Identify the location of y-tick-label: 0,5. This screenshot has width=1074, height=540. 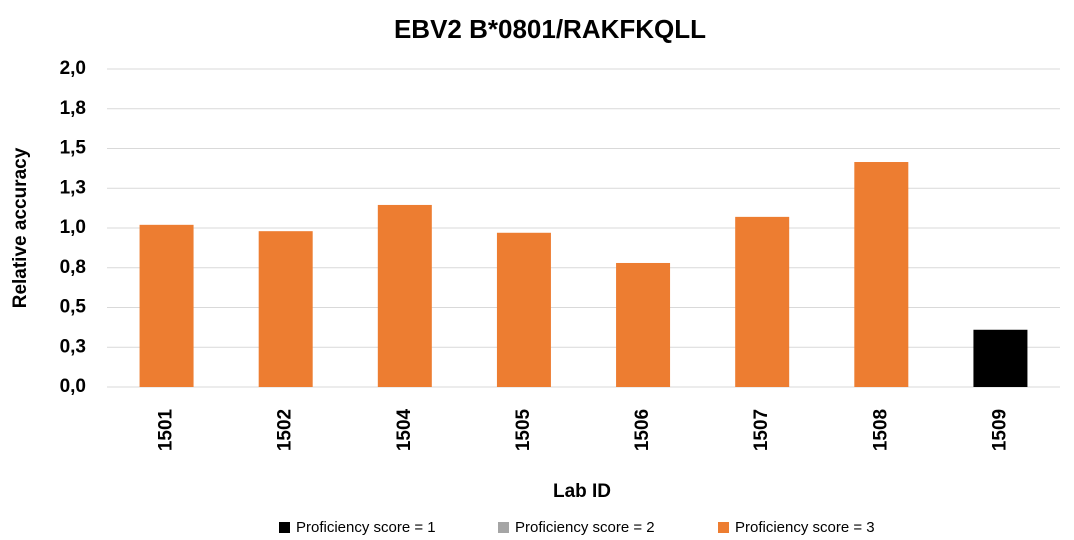
(73, 307).